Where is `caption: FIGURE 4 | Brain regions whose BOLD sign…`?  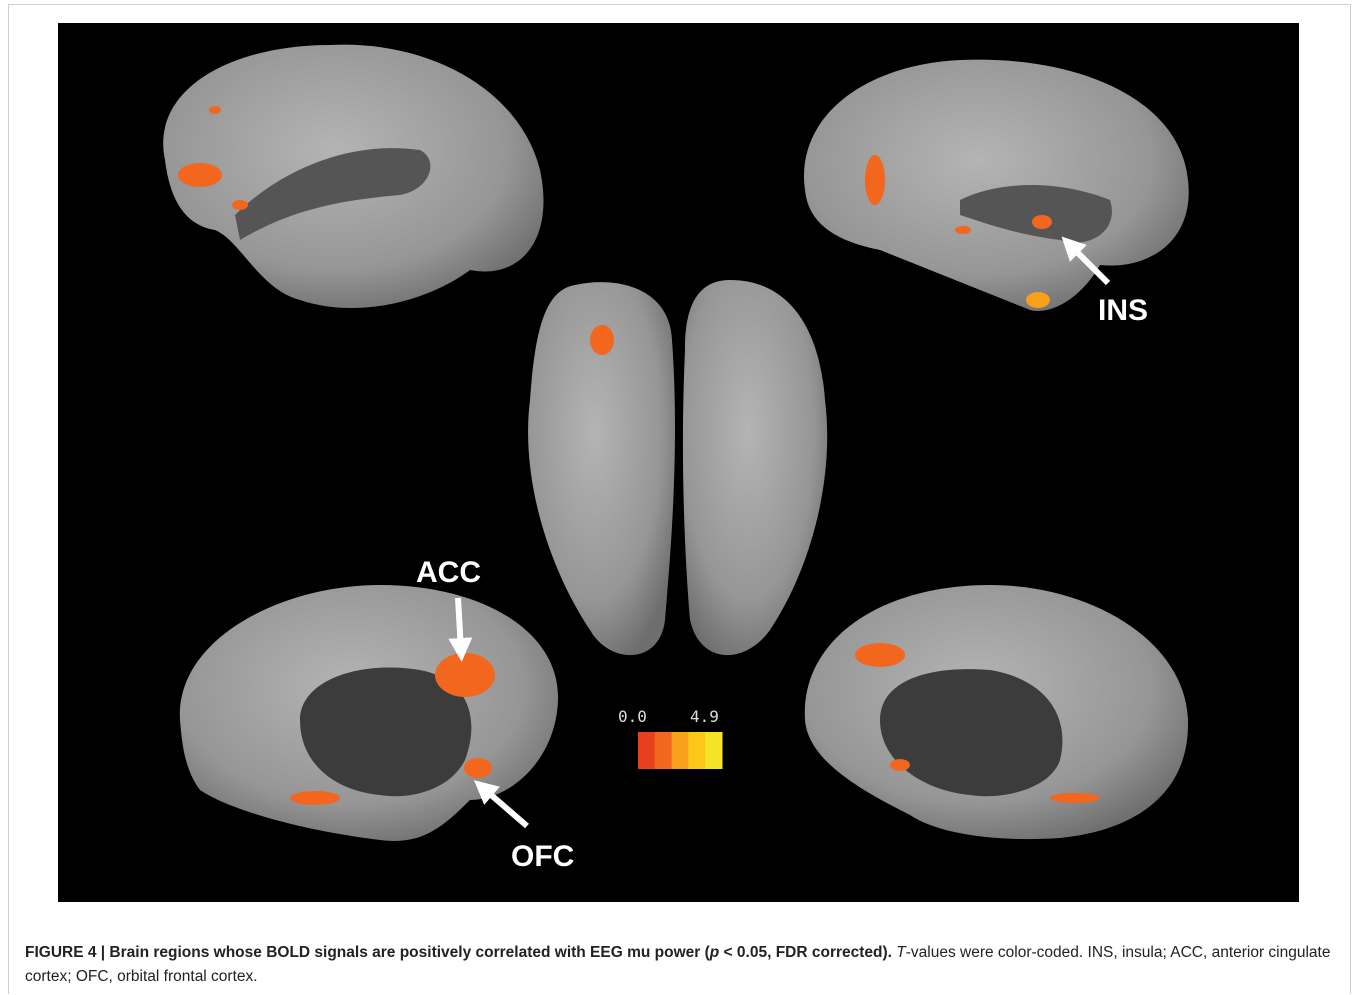 caption: FIGURE 4 | Brain regions whose BOLD sign… is located at coordinates (680, 965).